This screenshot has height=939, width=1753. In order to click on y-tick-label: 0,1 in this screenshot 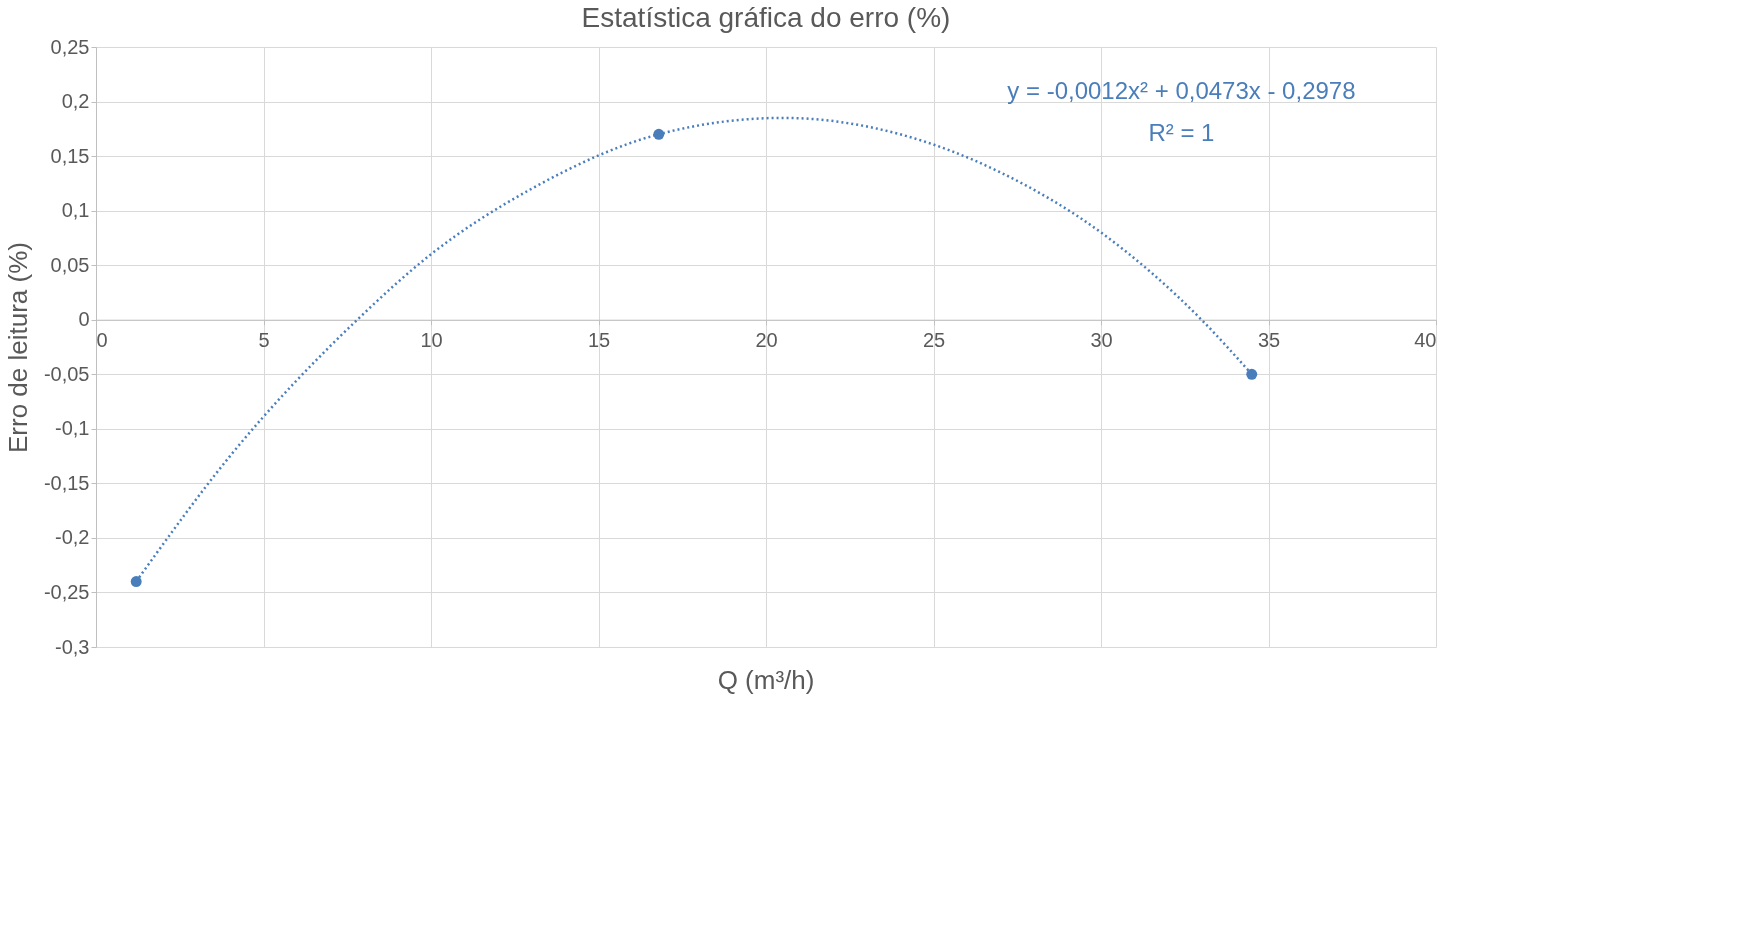, I will do `click(75, 210)`.